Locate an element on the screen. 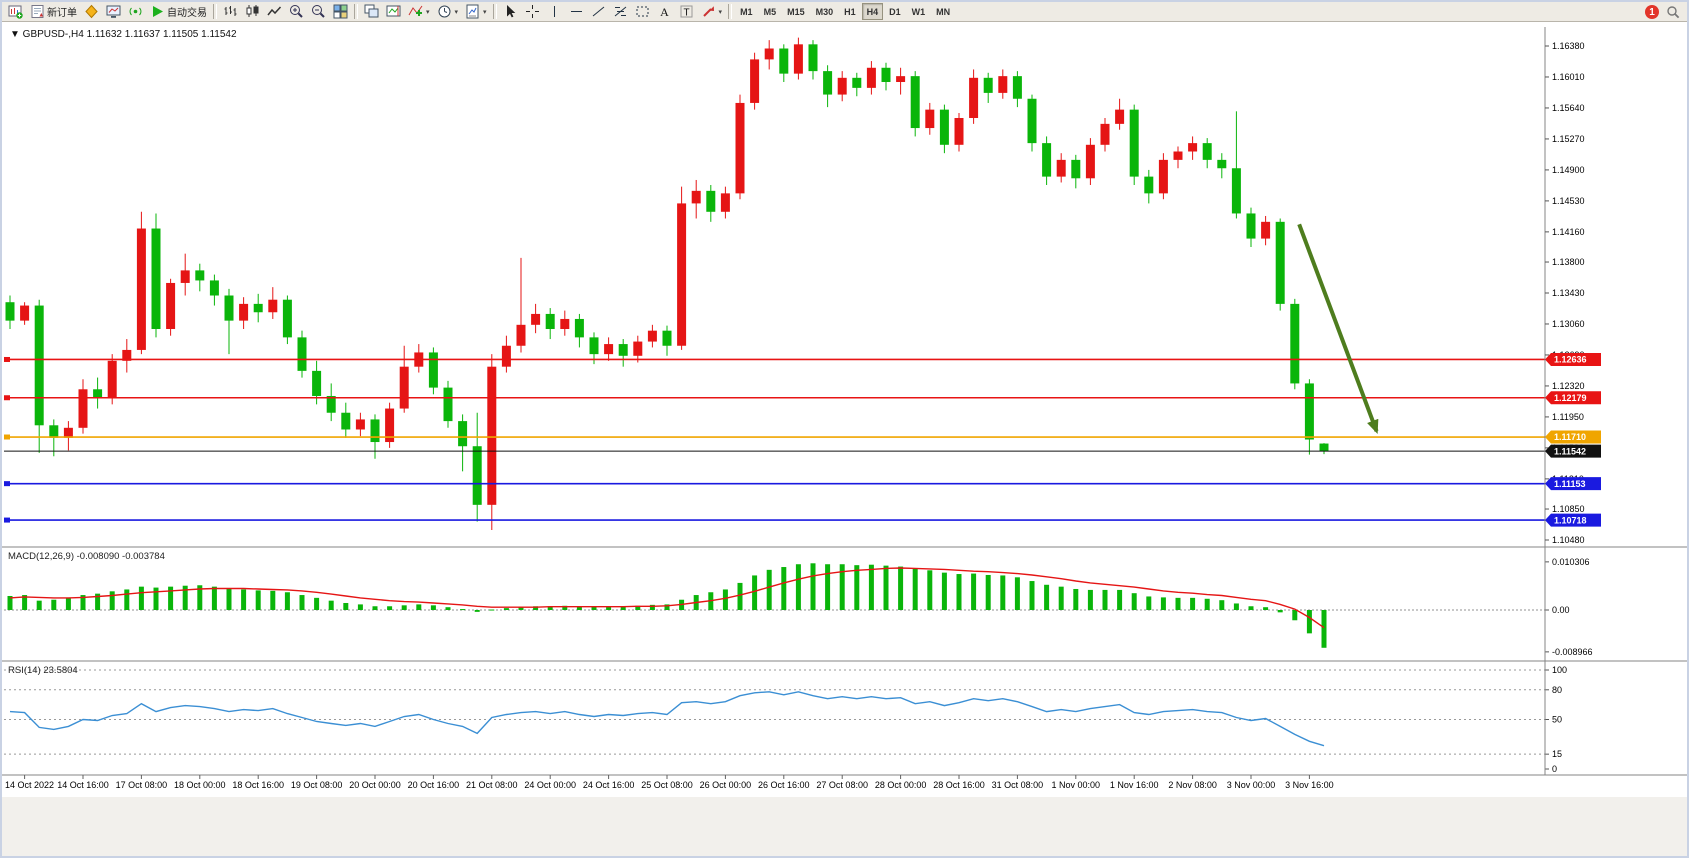  time-axis-label: 20 Oct 00:00 is located at coordinates (375, 785).